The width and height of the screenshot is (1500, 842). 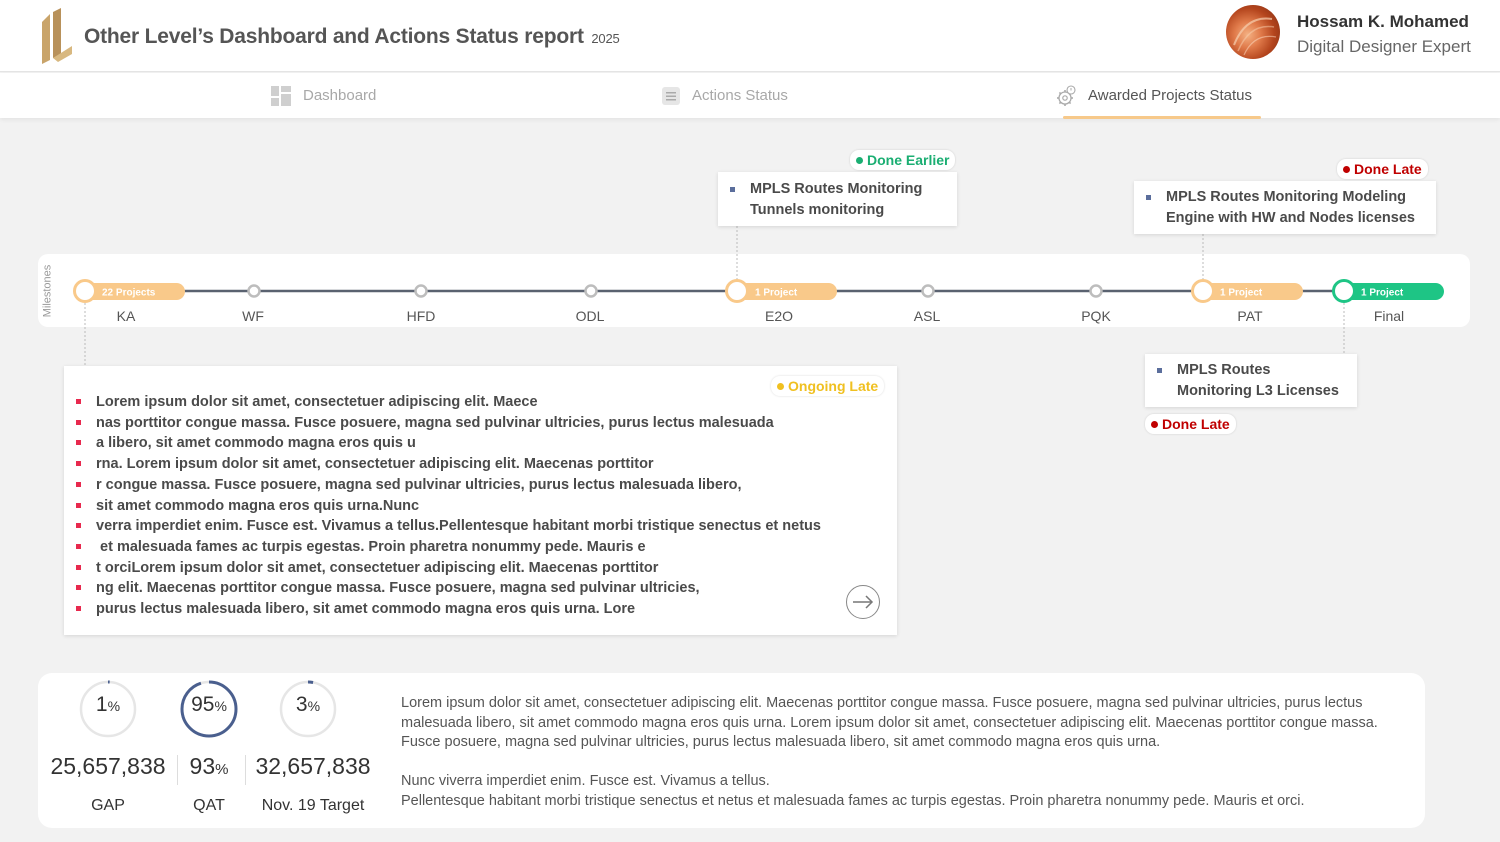 What do you see at coordinates (779, 316) in the screenshot?
I see `milestone-label-e2o: E2O` at bounding box center [779, 316].